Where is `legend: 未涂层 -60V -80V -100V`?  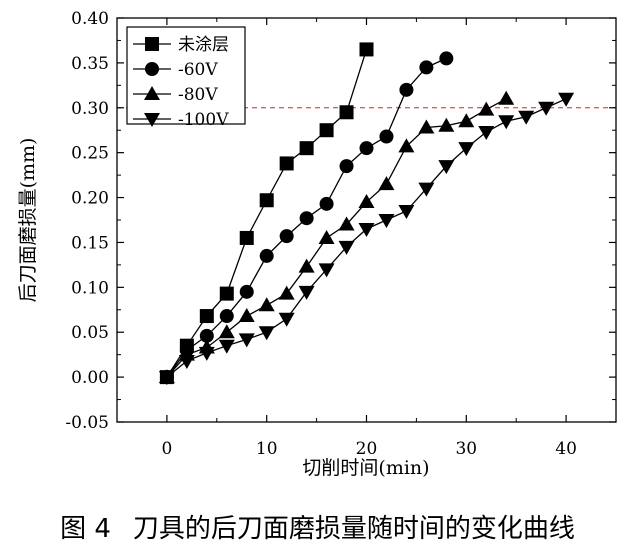 legend: 未涂层 -60V -80V -100V is located at coordinates (186, 78).